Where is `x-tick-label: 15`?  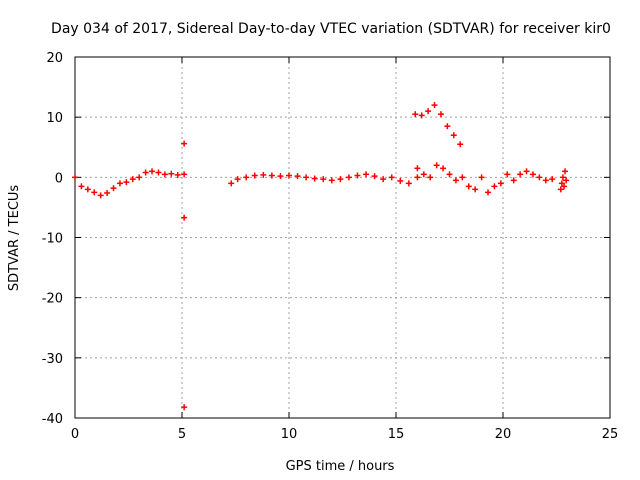
x-tick-label: 15 is located at coordinates (396, 434).